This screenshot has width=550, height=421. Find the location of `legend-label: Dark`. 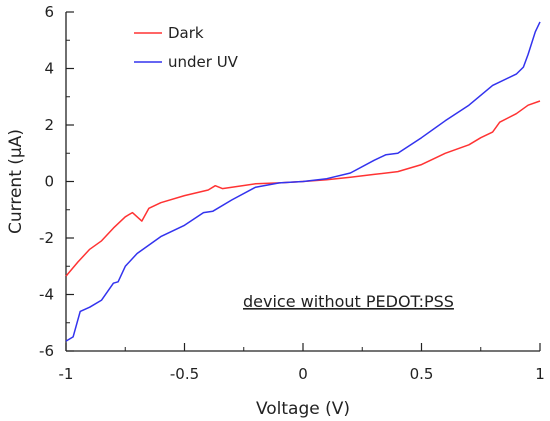

legend-label: Dark is located at coordinates (186, 33).